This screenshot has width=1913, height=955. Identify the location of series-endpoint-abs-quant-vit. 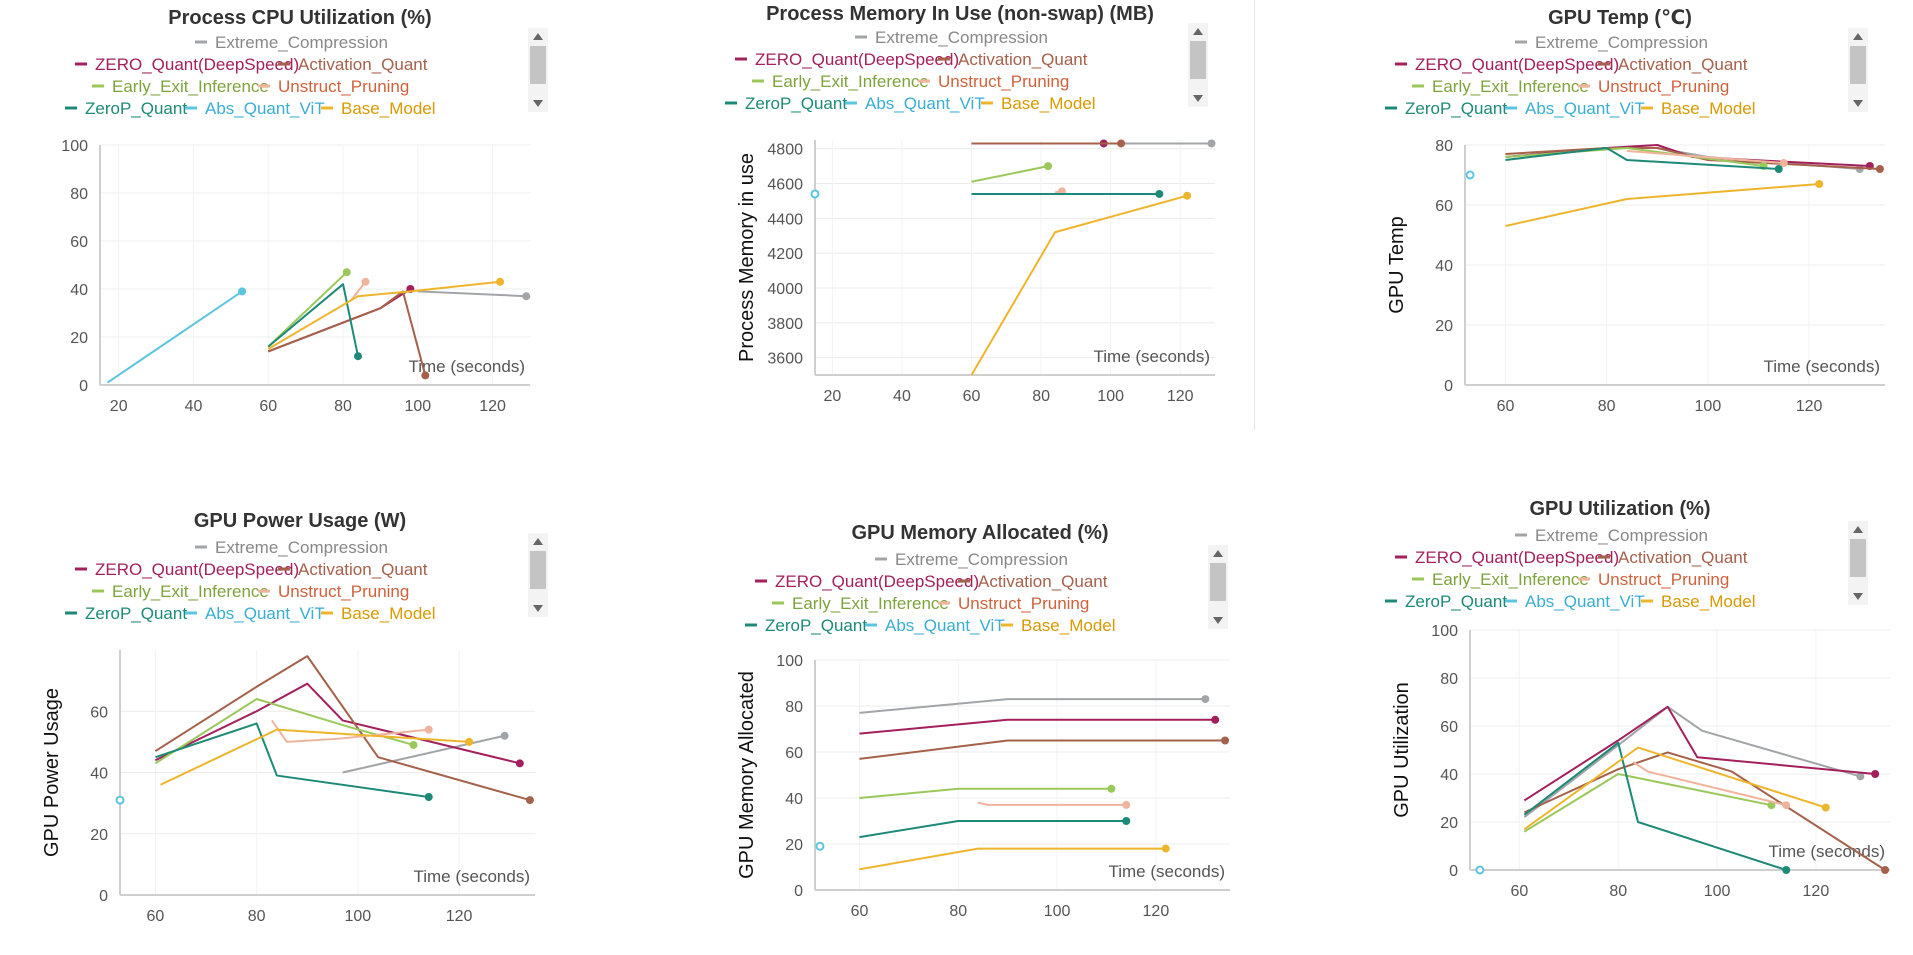
(242, 291).